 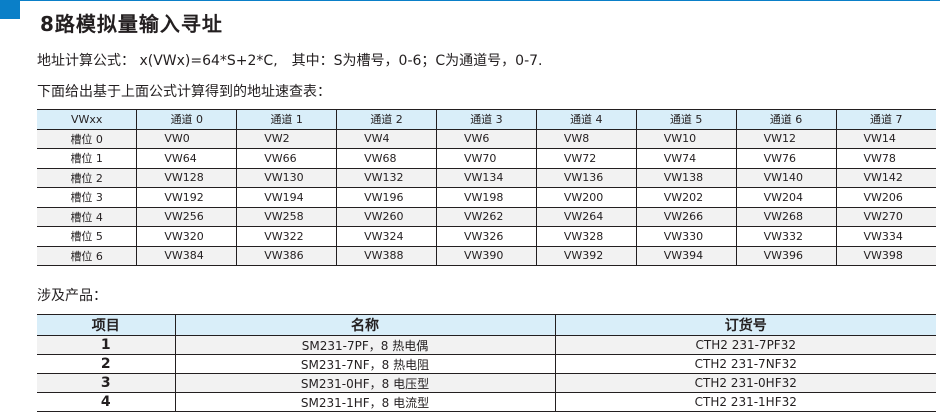 I want to click on address-cell: VW194, so click(x=287, y=197).